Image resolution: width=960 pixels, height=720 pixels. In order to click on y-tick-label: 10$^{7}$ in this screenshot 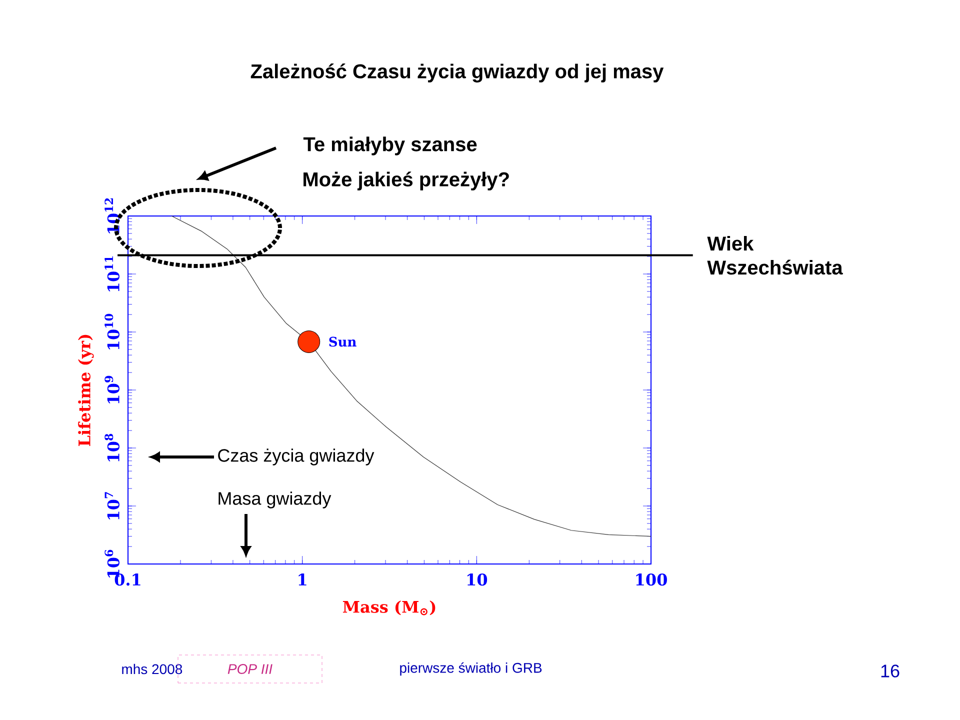, I will do `click(112, 506)`.